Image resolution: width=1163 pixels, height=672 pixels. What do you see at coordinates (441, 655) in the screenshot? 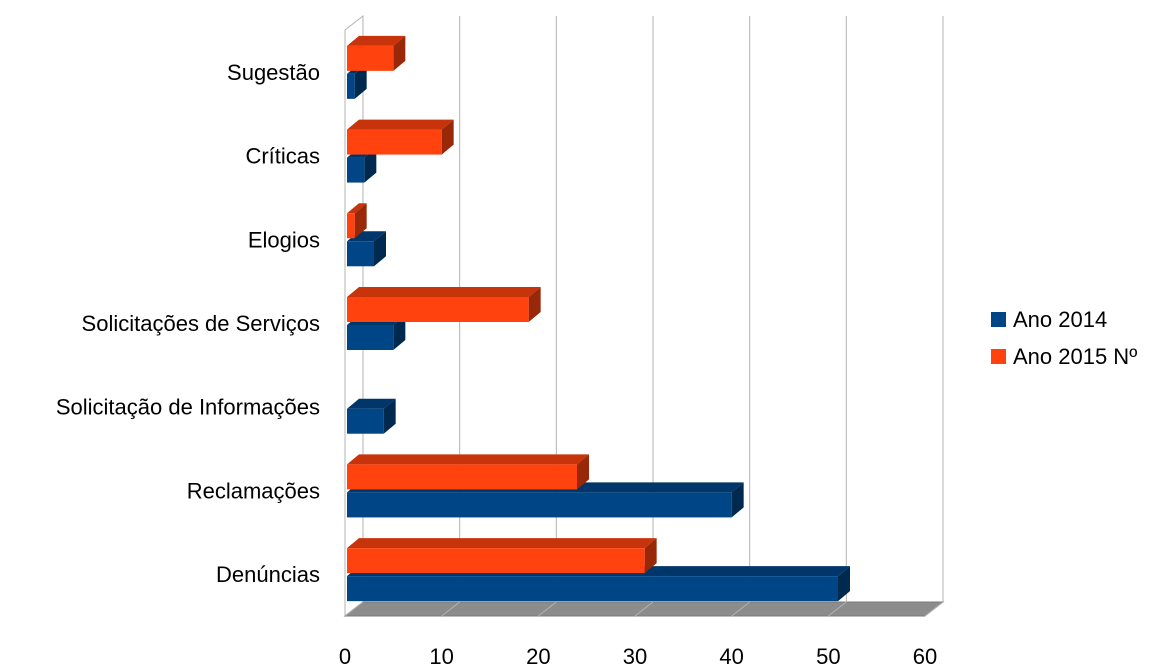
I see `x-tick-label: 10` at bounding box center [441, 655].